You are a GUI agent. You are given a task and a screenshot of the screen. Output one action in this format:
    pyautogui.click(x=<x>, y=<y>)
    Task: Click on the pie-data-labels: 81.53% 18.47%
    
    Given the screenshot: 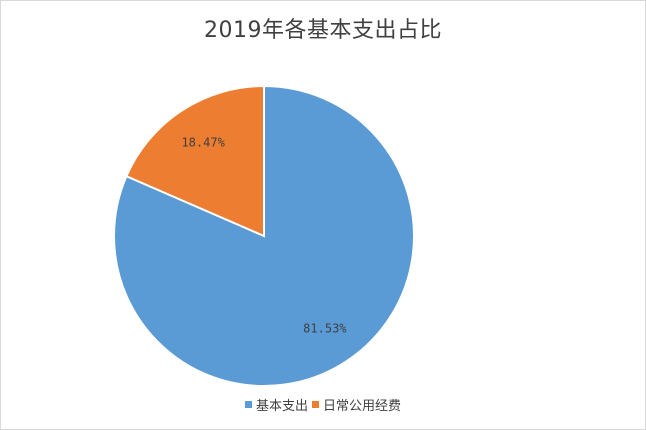 What is the action you would take?
    pyautogui.click(x=264, y=236)
    